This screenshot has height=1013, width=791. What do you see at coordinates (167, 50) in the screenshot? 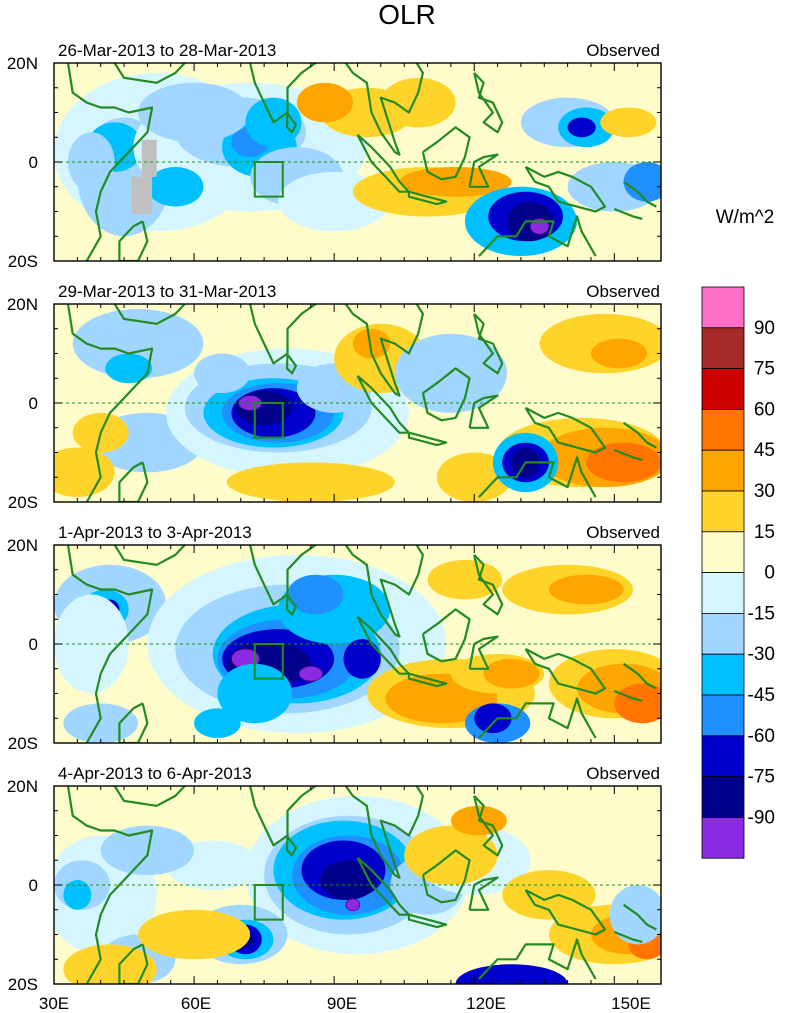
I see `panel-date-range: 26-Mar-2013 to 28-Mar-2013` at bounding box center [167, 50].